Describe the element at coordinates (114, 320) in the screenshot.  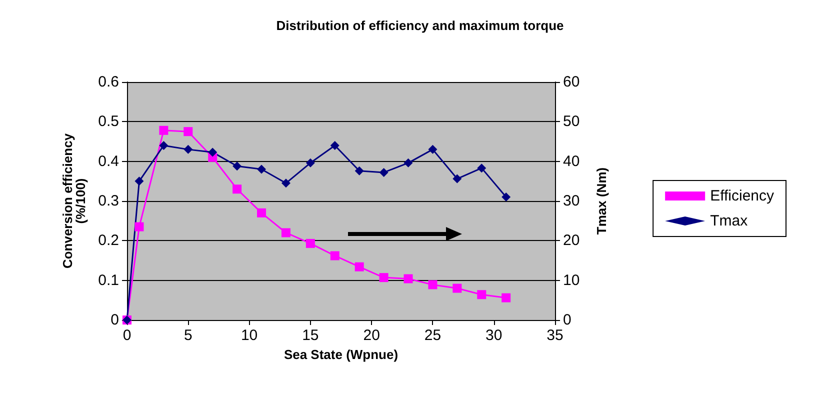
I see `y-tick-label: 0` at that location.